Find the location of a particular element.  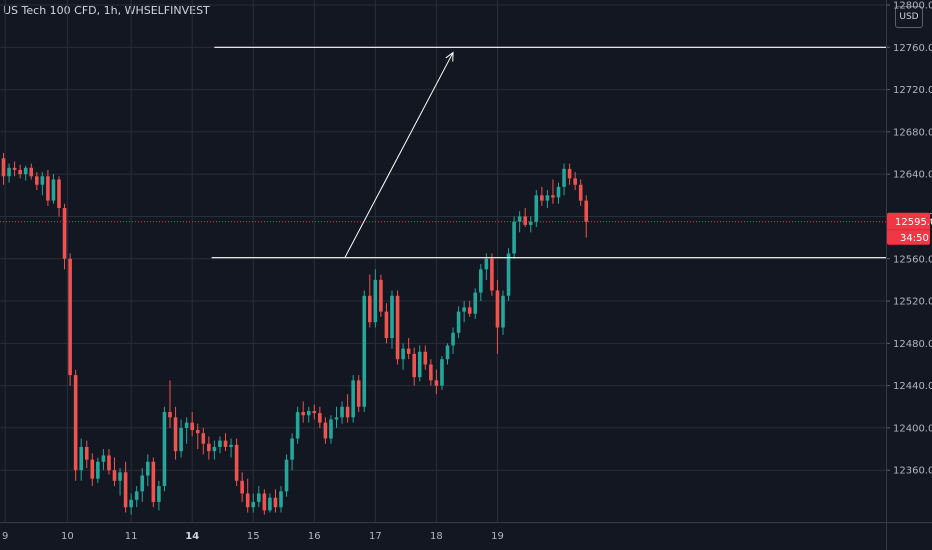

trend-arrow-head is located at coordinates (449, 56).